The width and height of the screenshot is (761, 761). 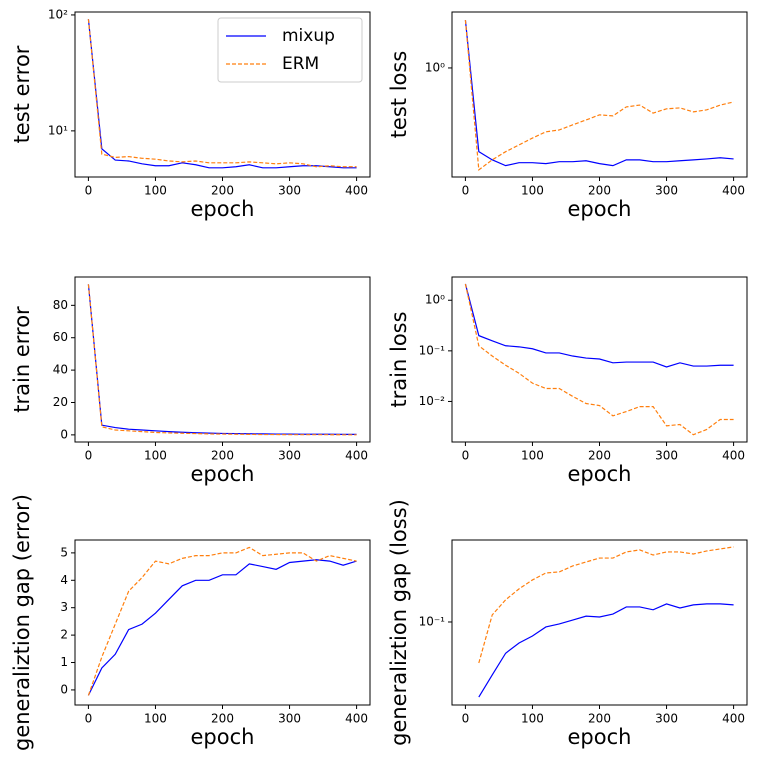 What do you see at coordinates (64, 580) in the screenshot?
I see `y-tick-label: 4` at bounding box center [64, 580].